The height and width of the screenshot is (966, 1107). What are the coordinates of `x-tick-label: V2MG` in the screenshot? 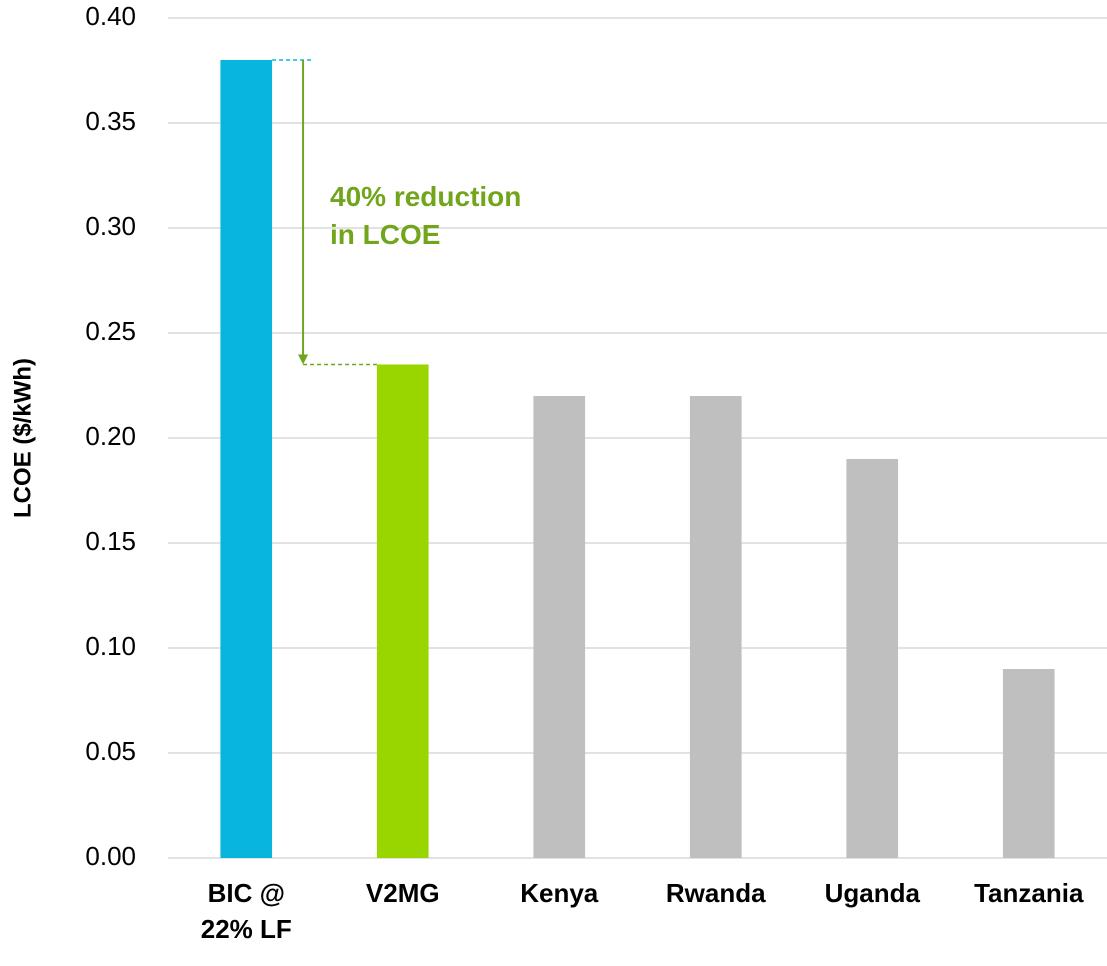 It's located at (402, 893).